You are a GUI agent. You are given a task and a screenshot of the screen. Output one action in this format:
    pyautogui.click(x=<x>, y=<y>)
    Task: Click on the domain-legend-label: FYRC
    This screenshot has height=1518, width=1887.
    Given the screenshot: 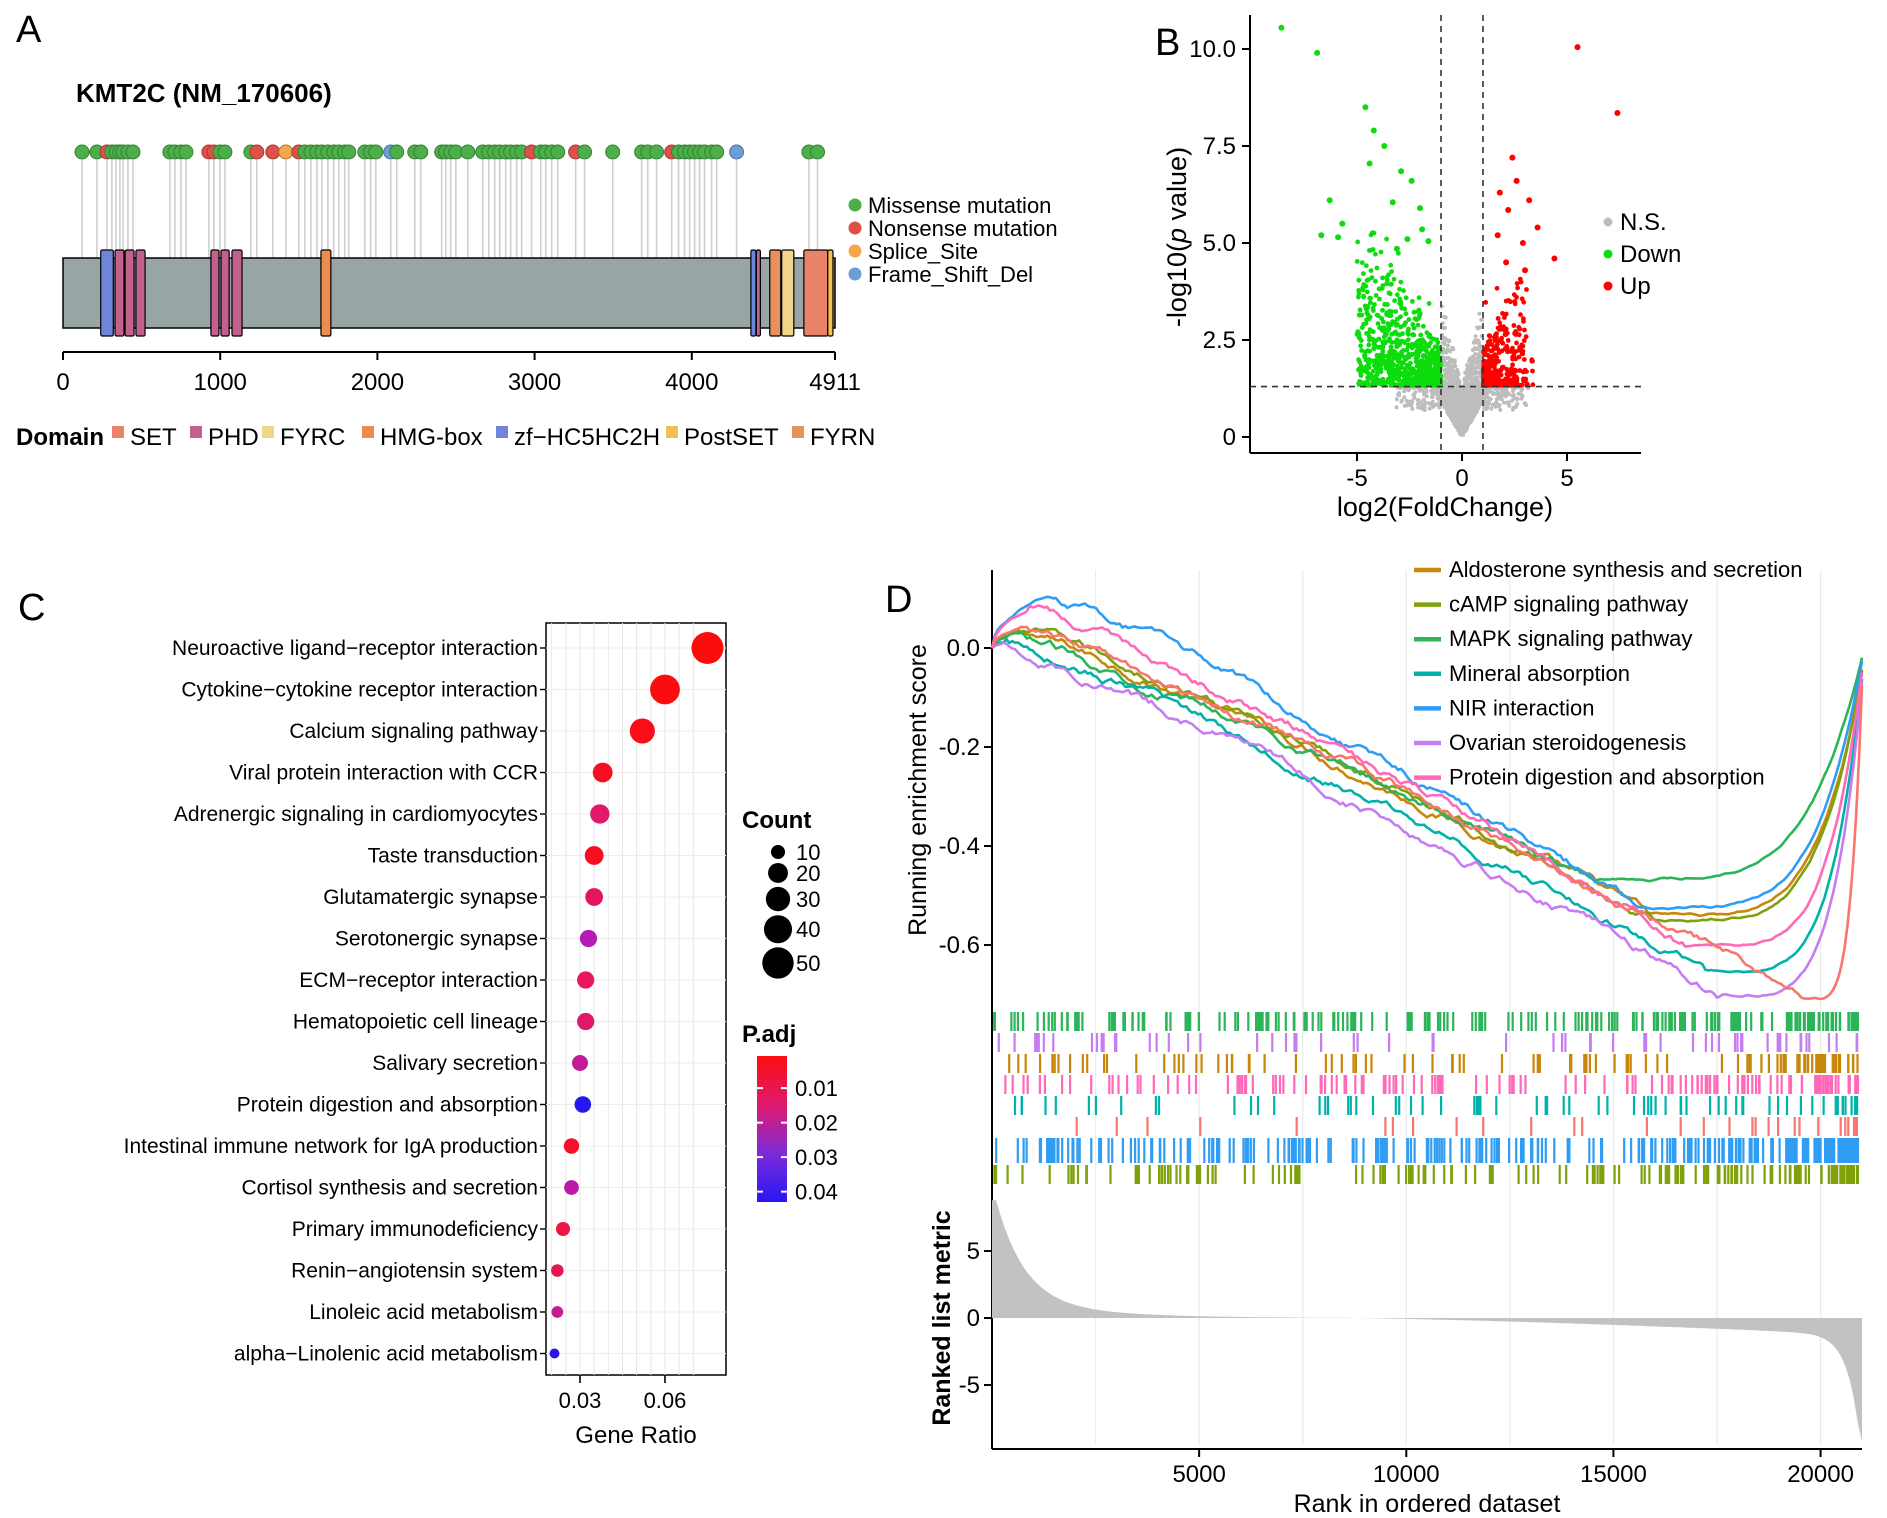 What is the action you would take?
    pyautogui.click(x=312, y=437)
    